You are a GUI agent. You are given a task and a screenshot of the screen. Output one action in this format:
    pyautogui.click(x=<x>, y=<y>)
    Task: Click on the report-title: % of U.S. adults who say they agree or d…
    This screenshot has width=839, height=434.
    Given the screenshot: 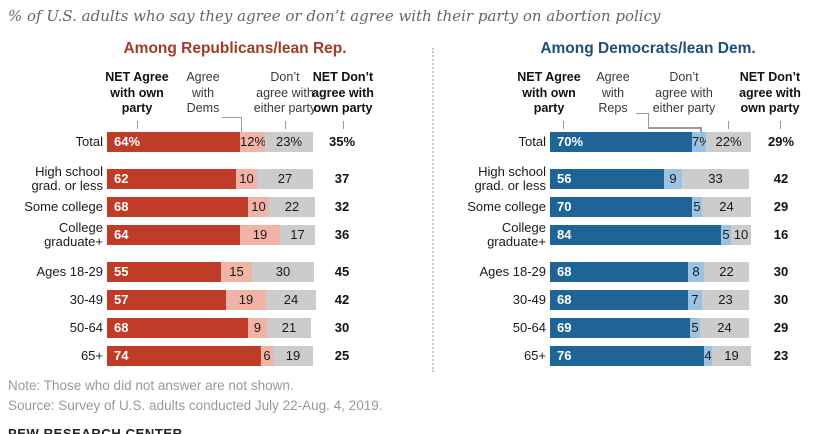 What is the action you would take?
    pyautogui.click(x=334, y=16)
    